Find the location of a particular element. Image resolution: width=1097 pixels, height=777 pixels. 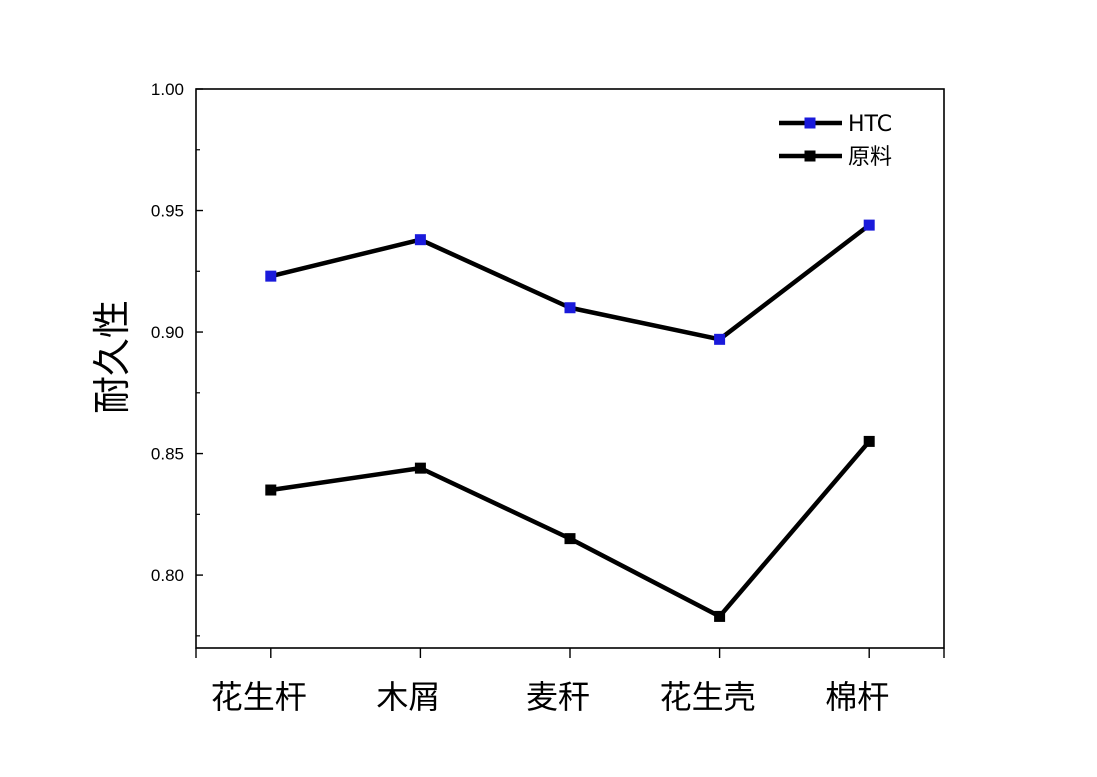

legend-label: HTC is located at coordinates (870, 124).